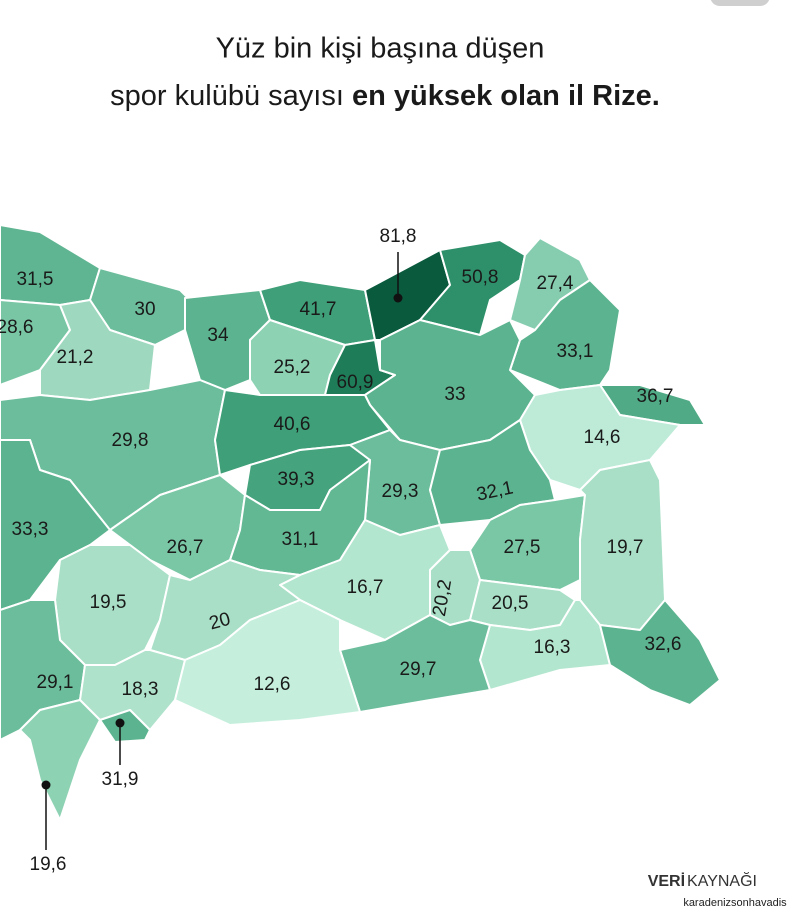 The image size is (800, 919). Describe the element at coordinates (365, 587) in the screenshot. I see `province-value: 16,7` at that location.